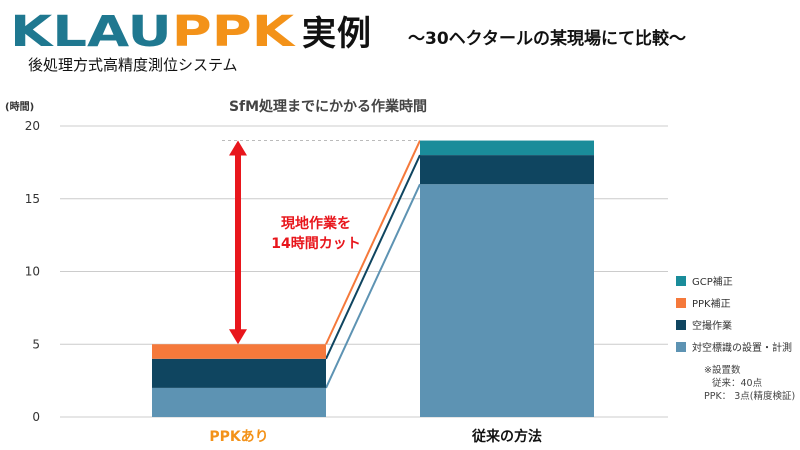  I want to click on legend-label-1: PPK補正, so click(711, 303).